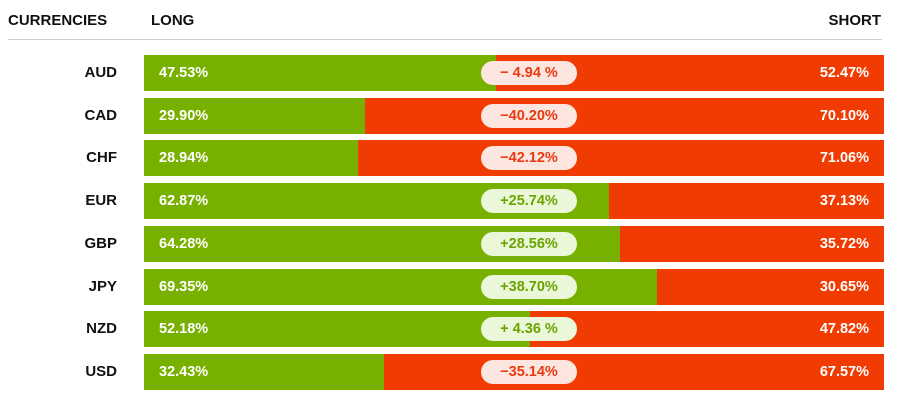  Describe the element at coordinates (184, 329) in the screenshot. I see `long-percent-label: 52.18%` at that location.